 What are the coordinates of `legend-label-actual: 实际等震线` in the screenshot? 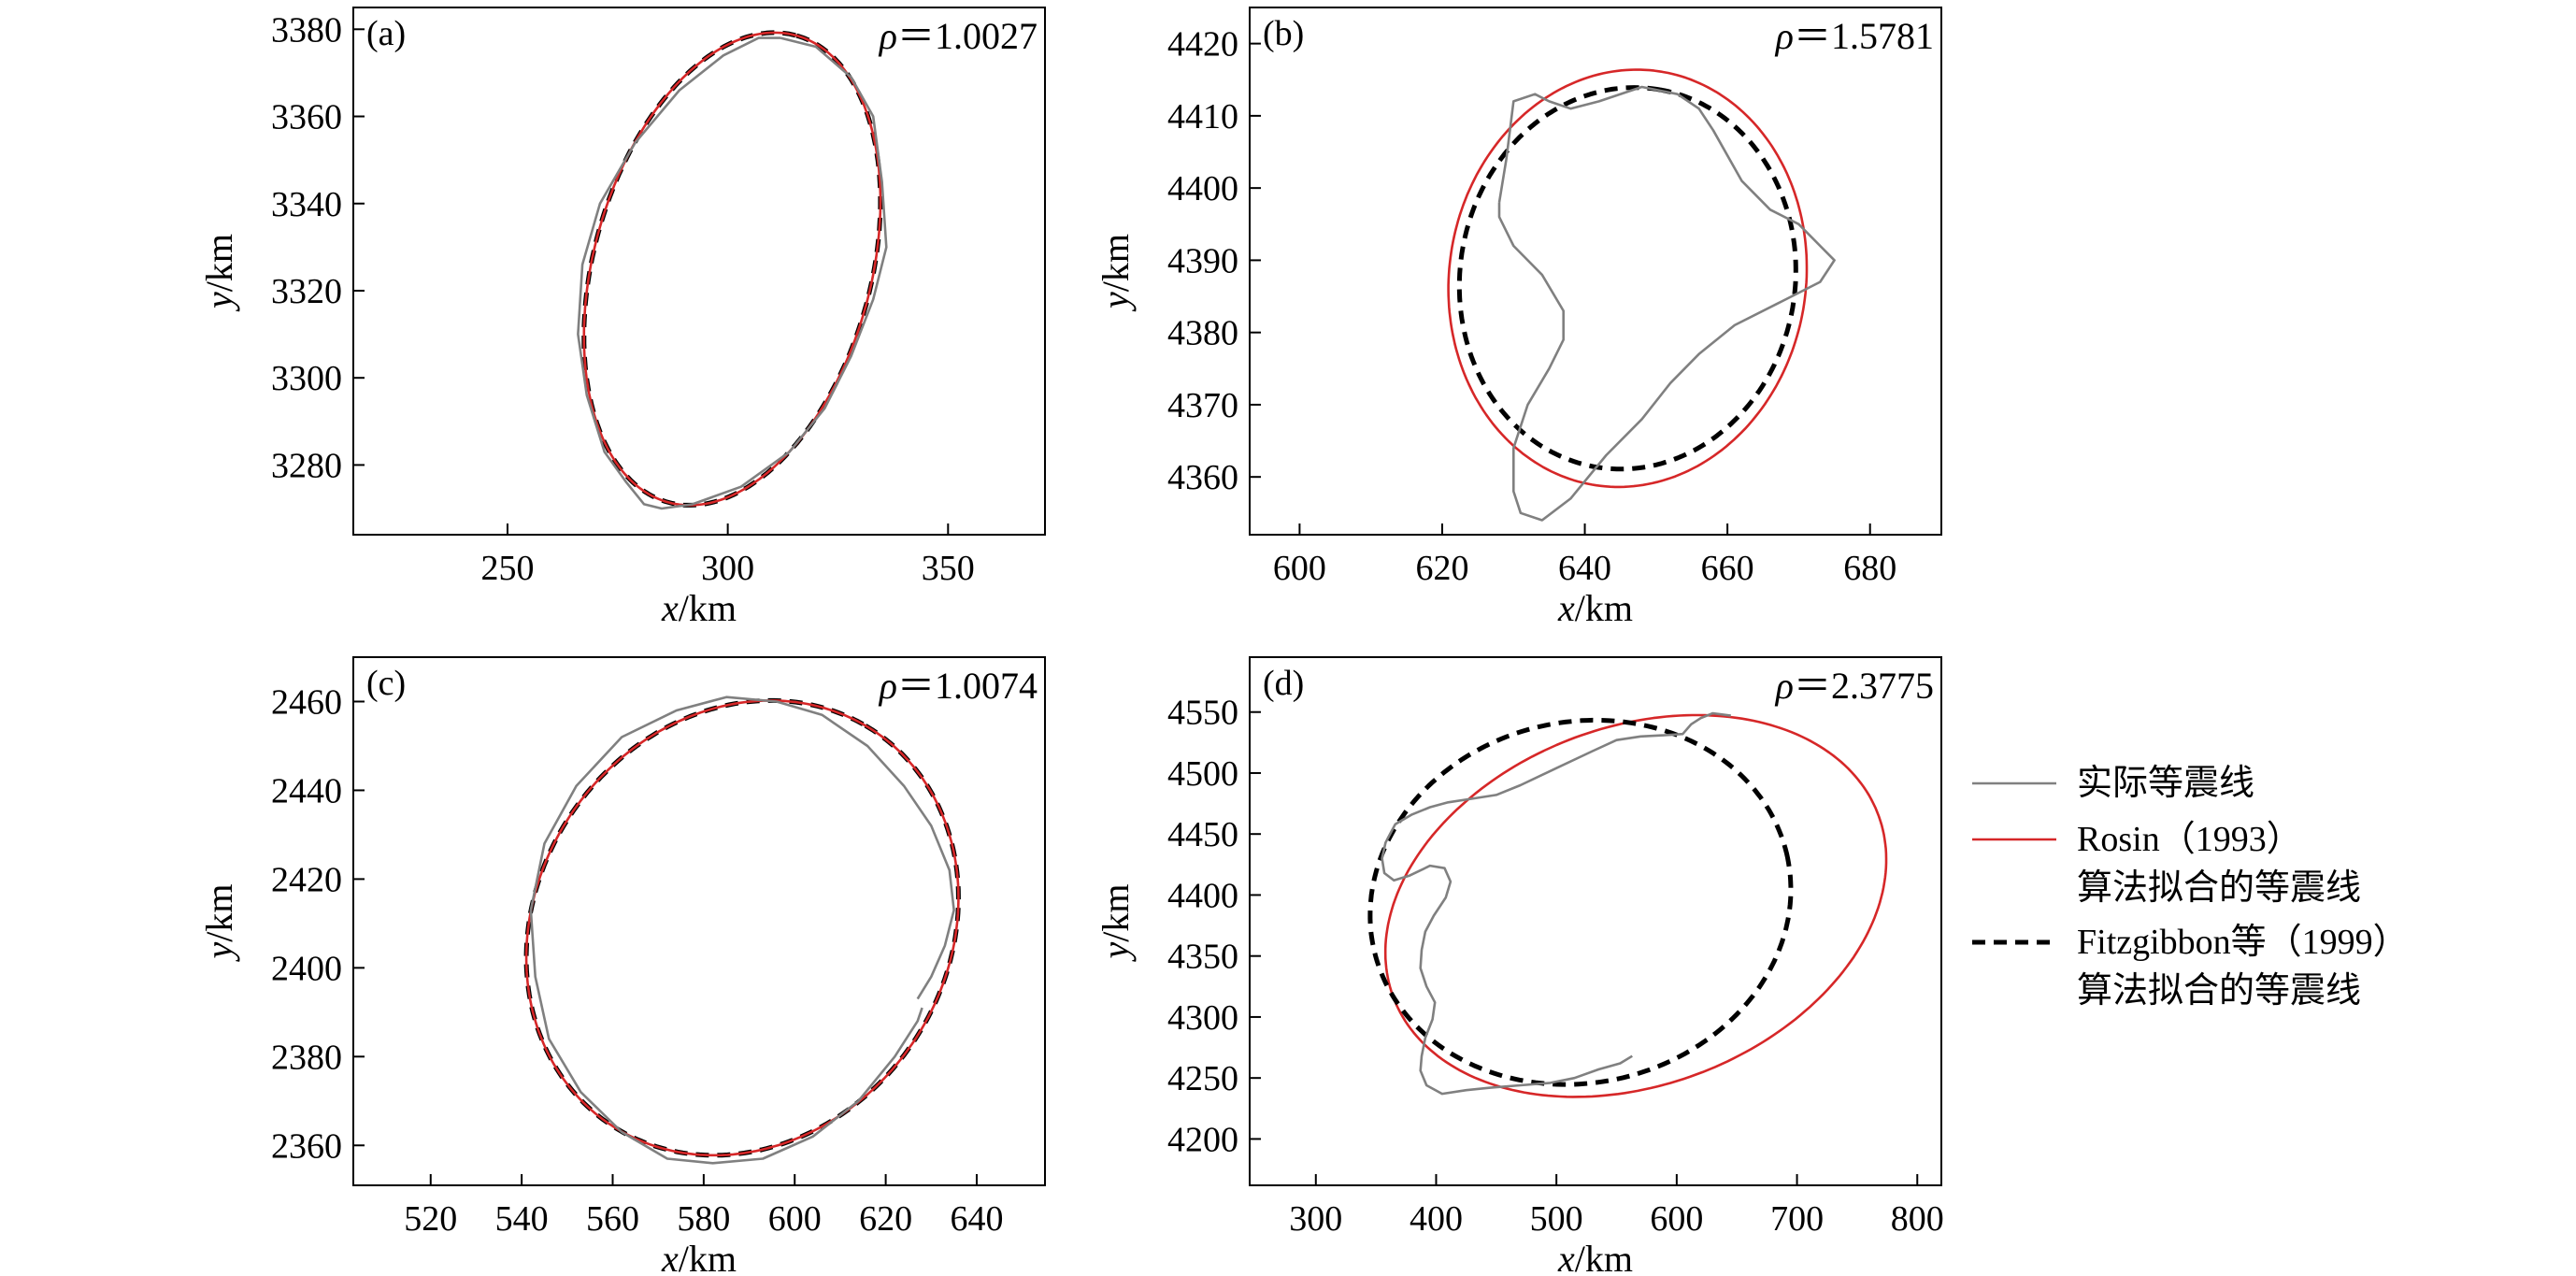 It's located at (2165, 783).